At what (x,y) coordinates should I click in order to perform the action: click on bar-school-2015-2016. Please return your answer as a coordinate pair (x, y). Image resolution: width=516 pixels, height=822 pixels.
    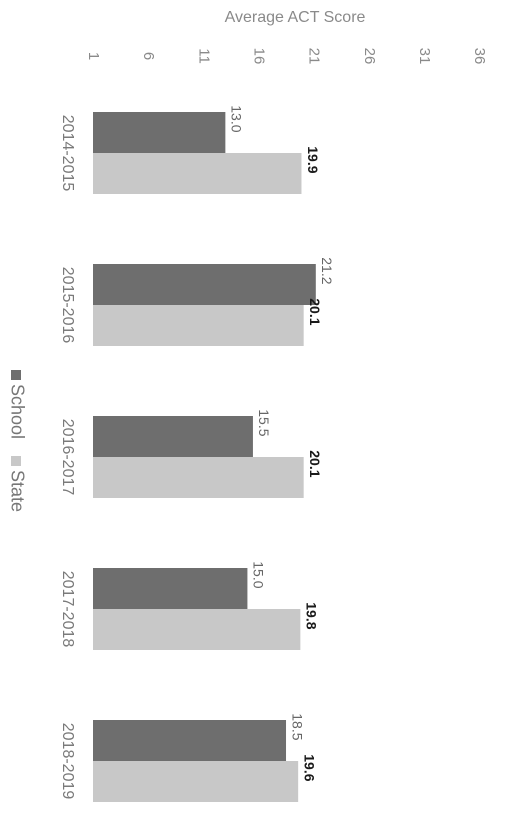
    Looking at the image, I should click on (204, 284).